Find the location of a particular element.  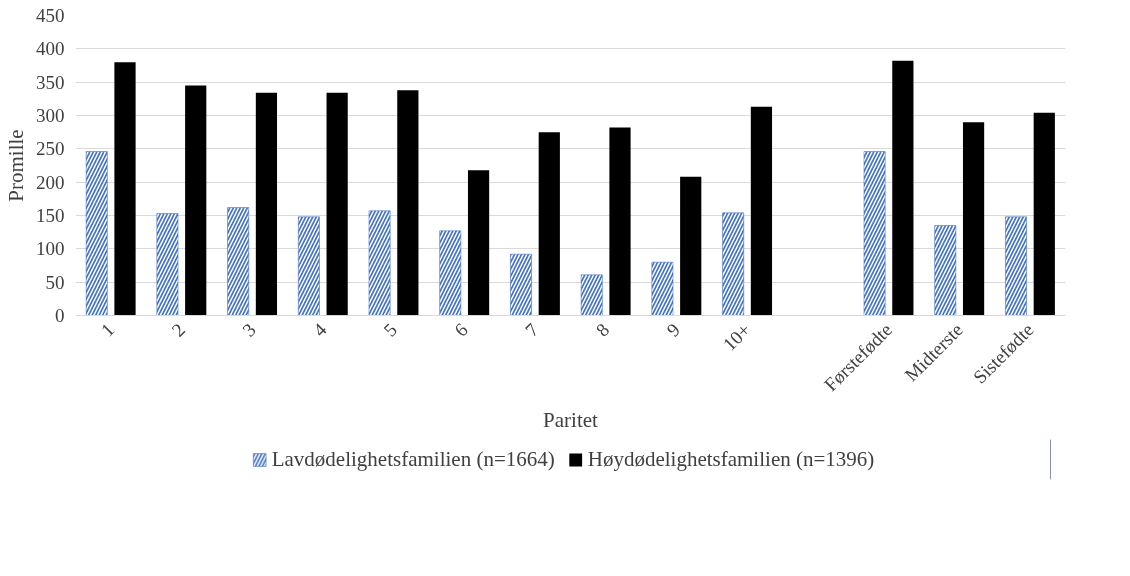

x-tick-label: 1 is located at coordinates (107, 330).